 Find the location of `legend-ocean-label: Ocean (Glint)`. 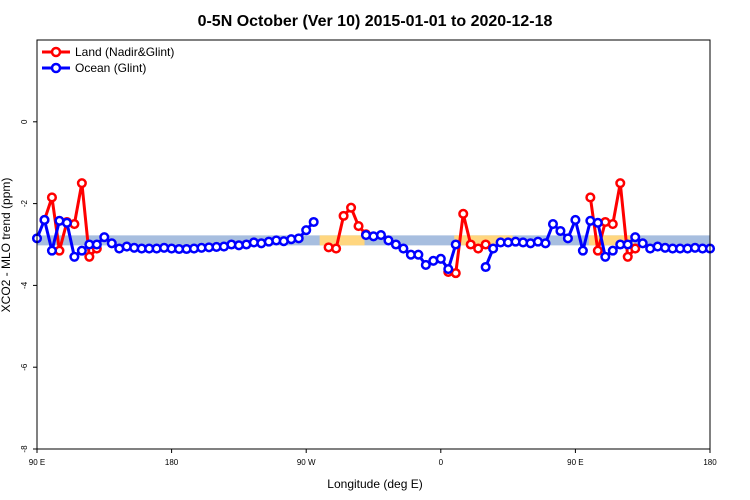

legend-ocean-label: Ocean (Glint) is located at coordinates (110, 68).